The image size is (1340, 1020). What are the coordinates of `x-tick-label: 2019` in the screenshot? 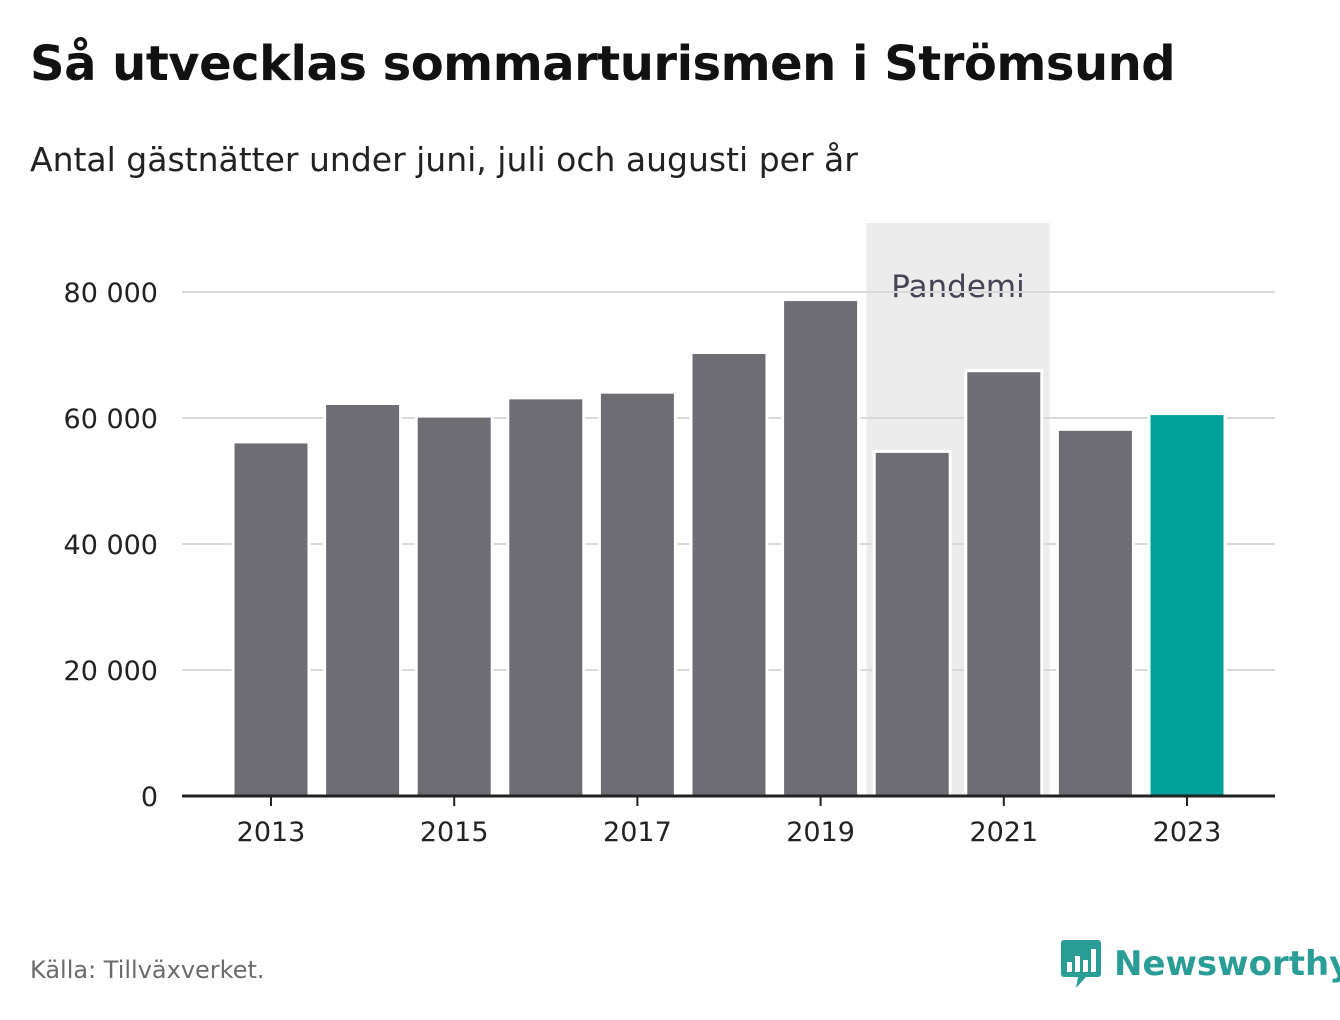 It's located at (820, 832).